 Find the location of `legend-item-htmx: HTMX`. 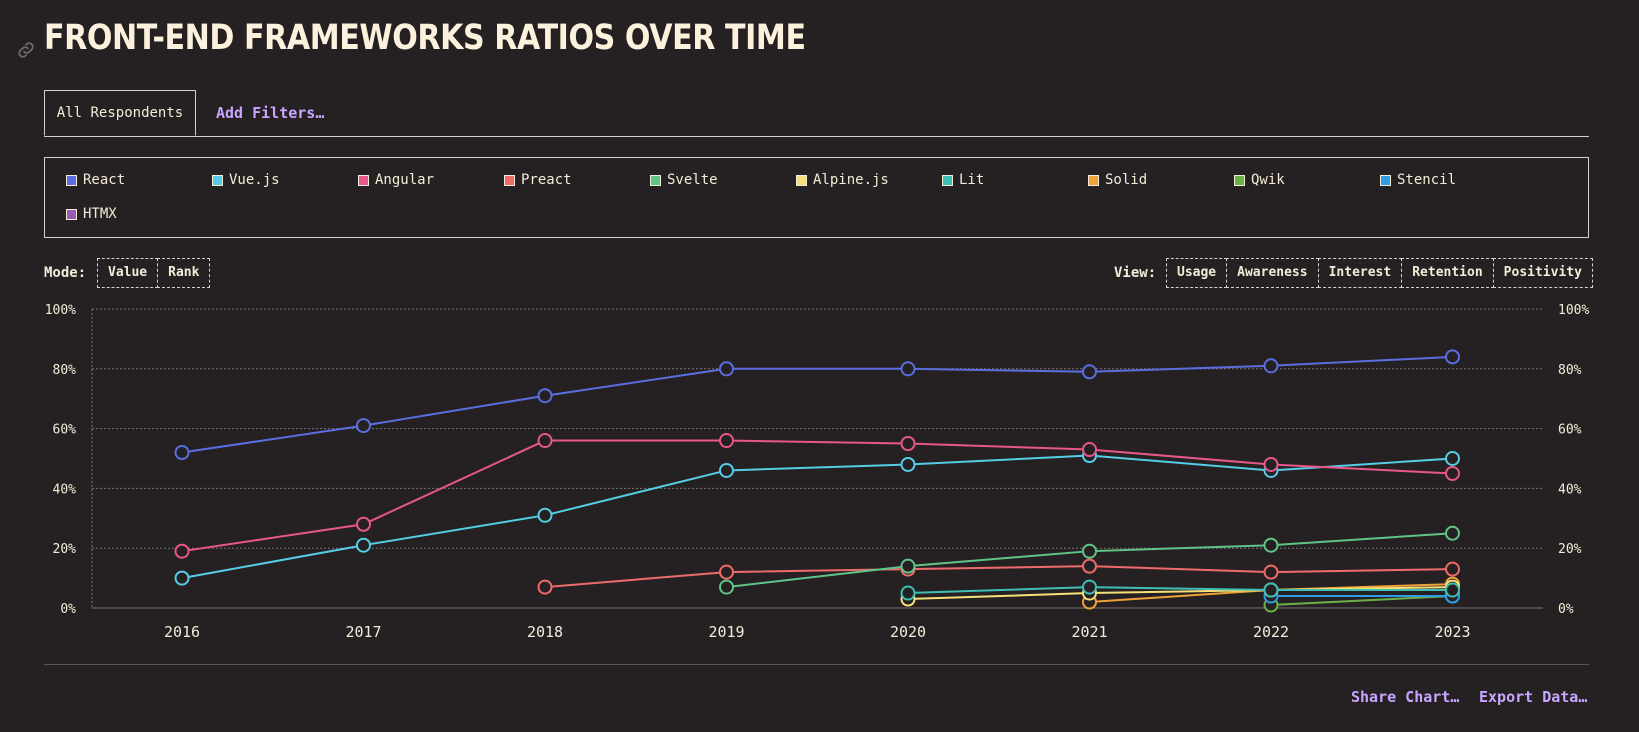

legend-item-htmx: HTMX is located at coordinates (91, 214).